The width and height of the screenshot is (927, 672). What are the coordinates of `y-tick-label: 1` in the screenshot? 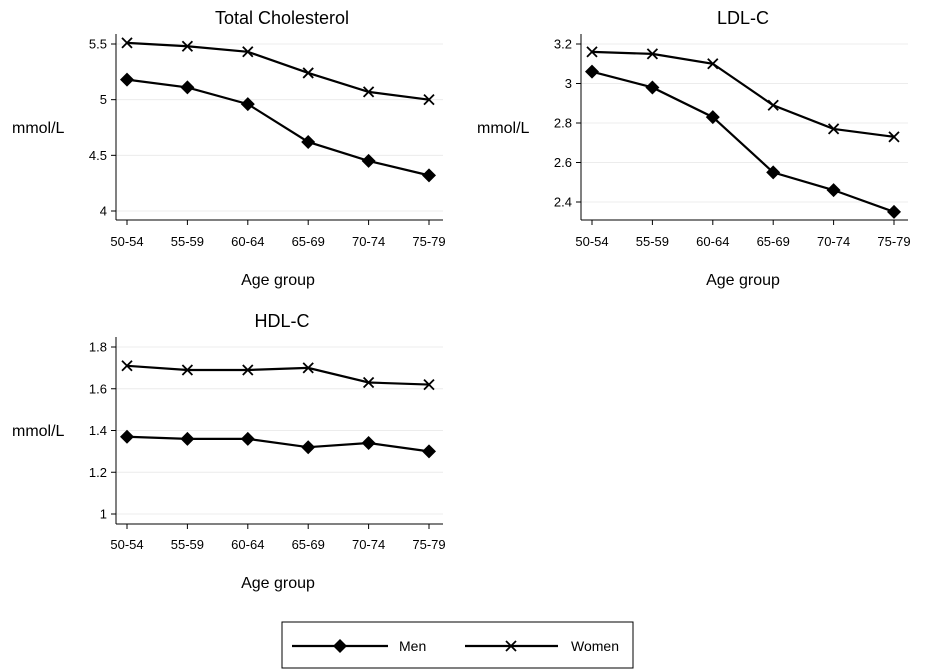 It's located at (103, 514).